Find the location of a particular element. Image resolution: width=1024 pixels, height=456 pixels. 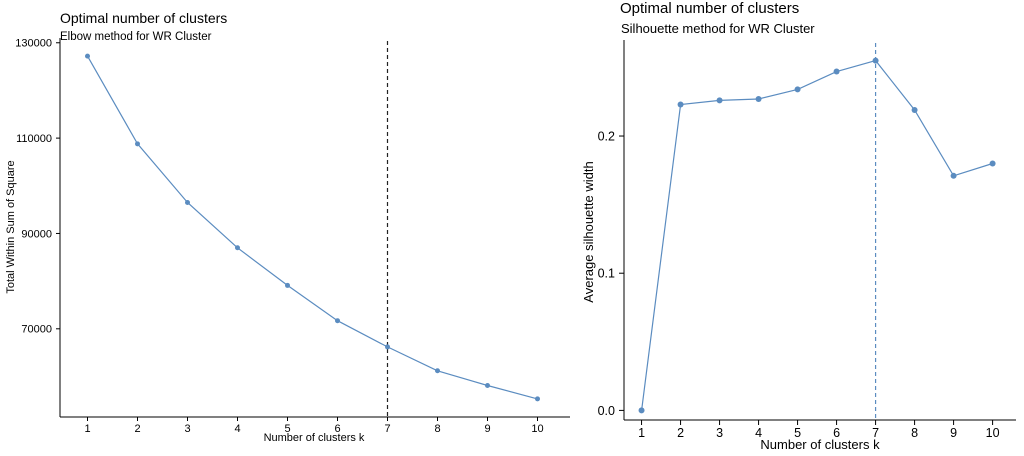

y-tick-label: 0.0 is located at coordinates (606, 411).